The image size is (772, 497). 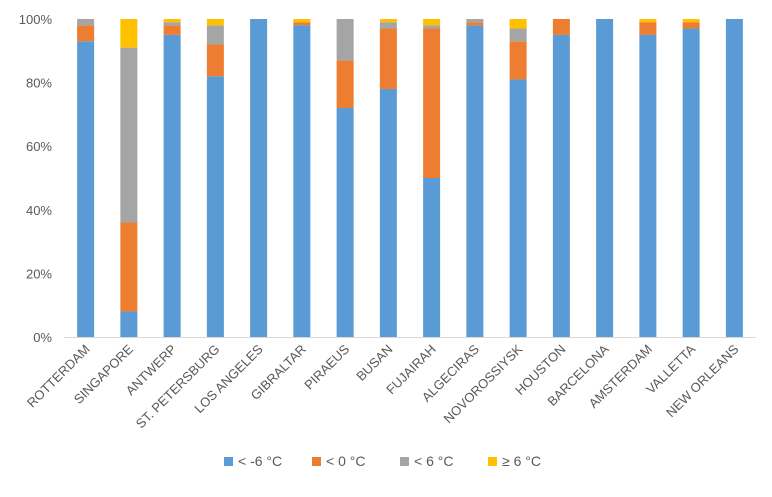 I want to click on y-tick-label: 100%, so click(x=36, y=19).